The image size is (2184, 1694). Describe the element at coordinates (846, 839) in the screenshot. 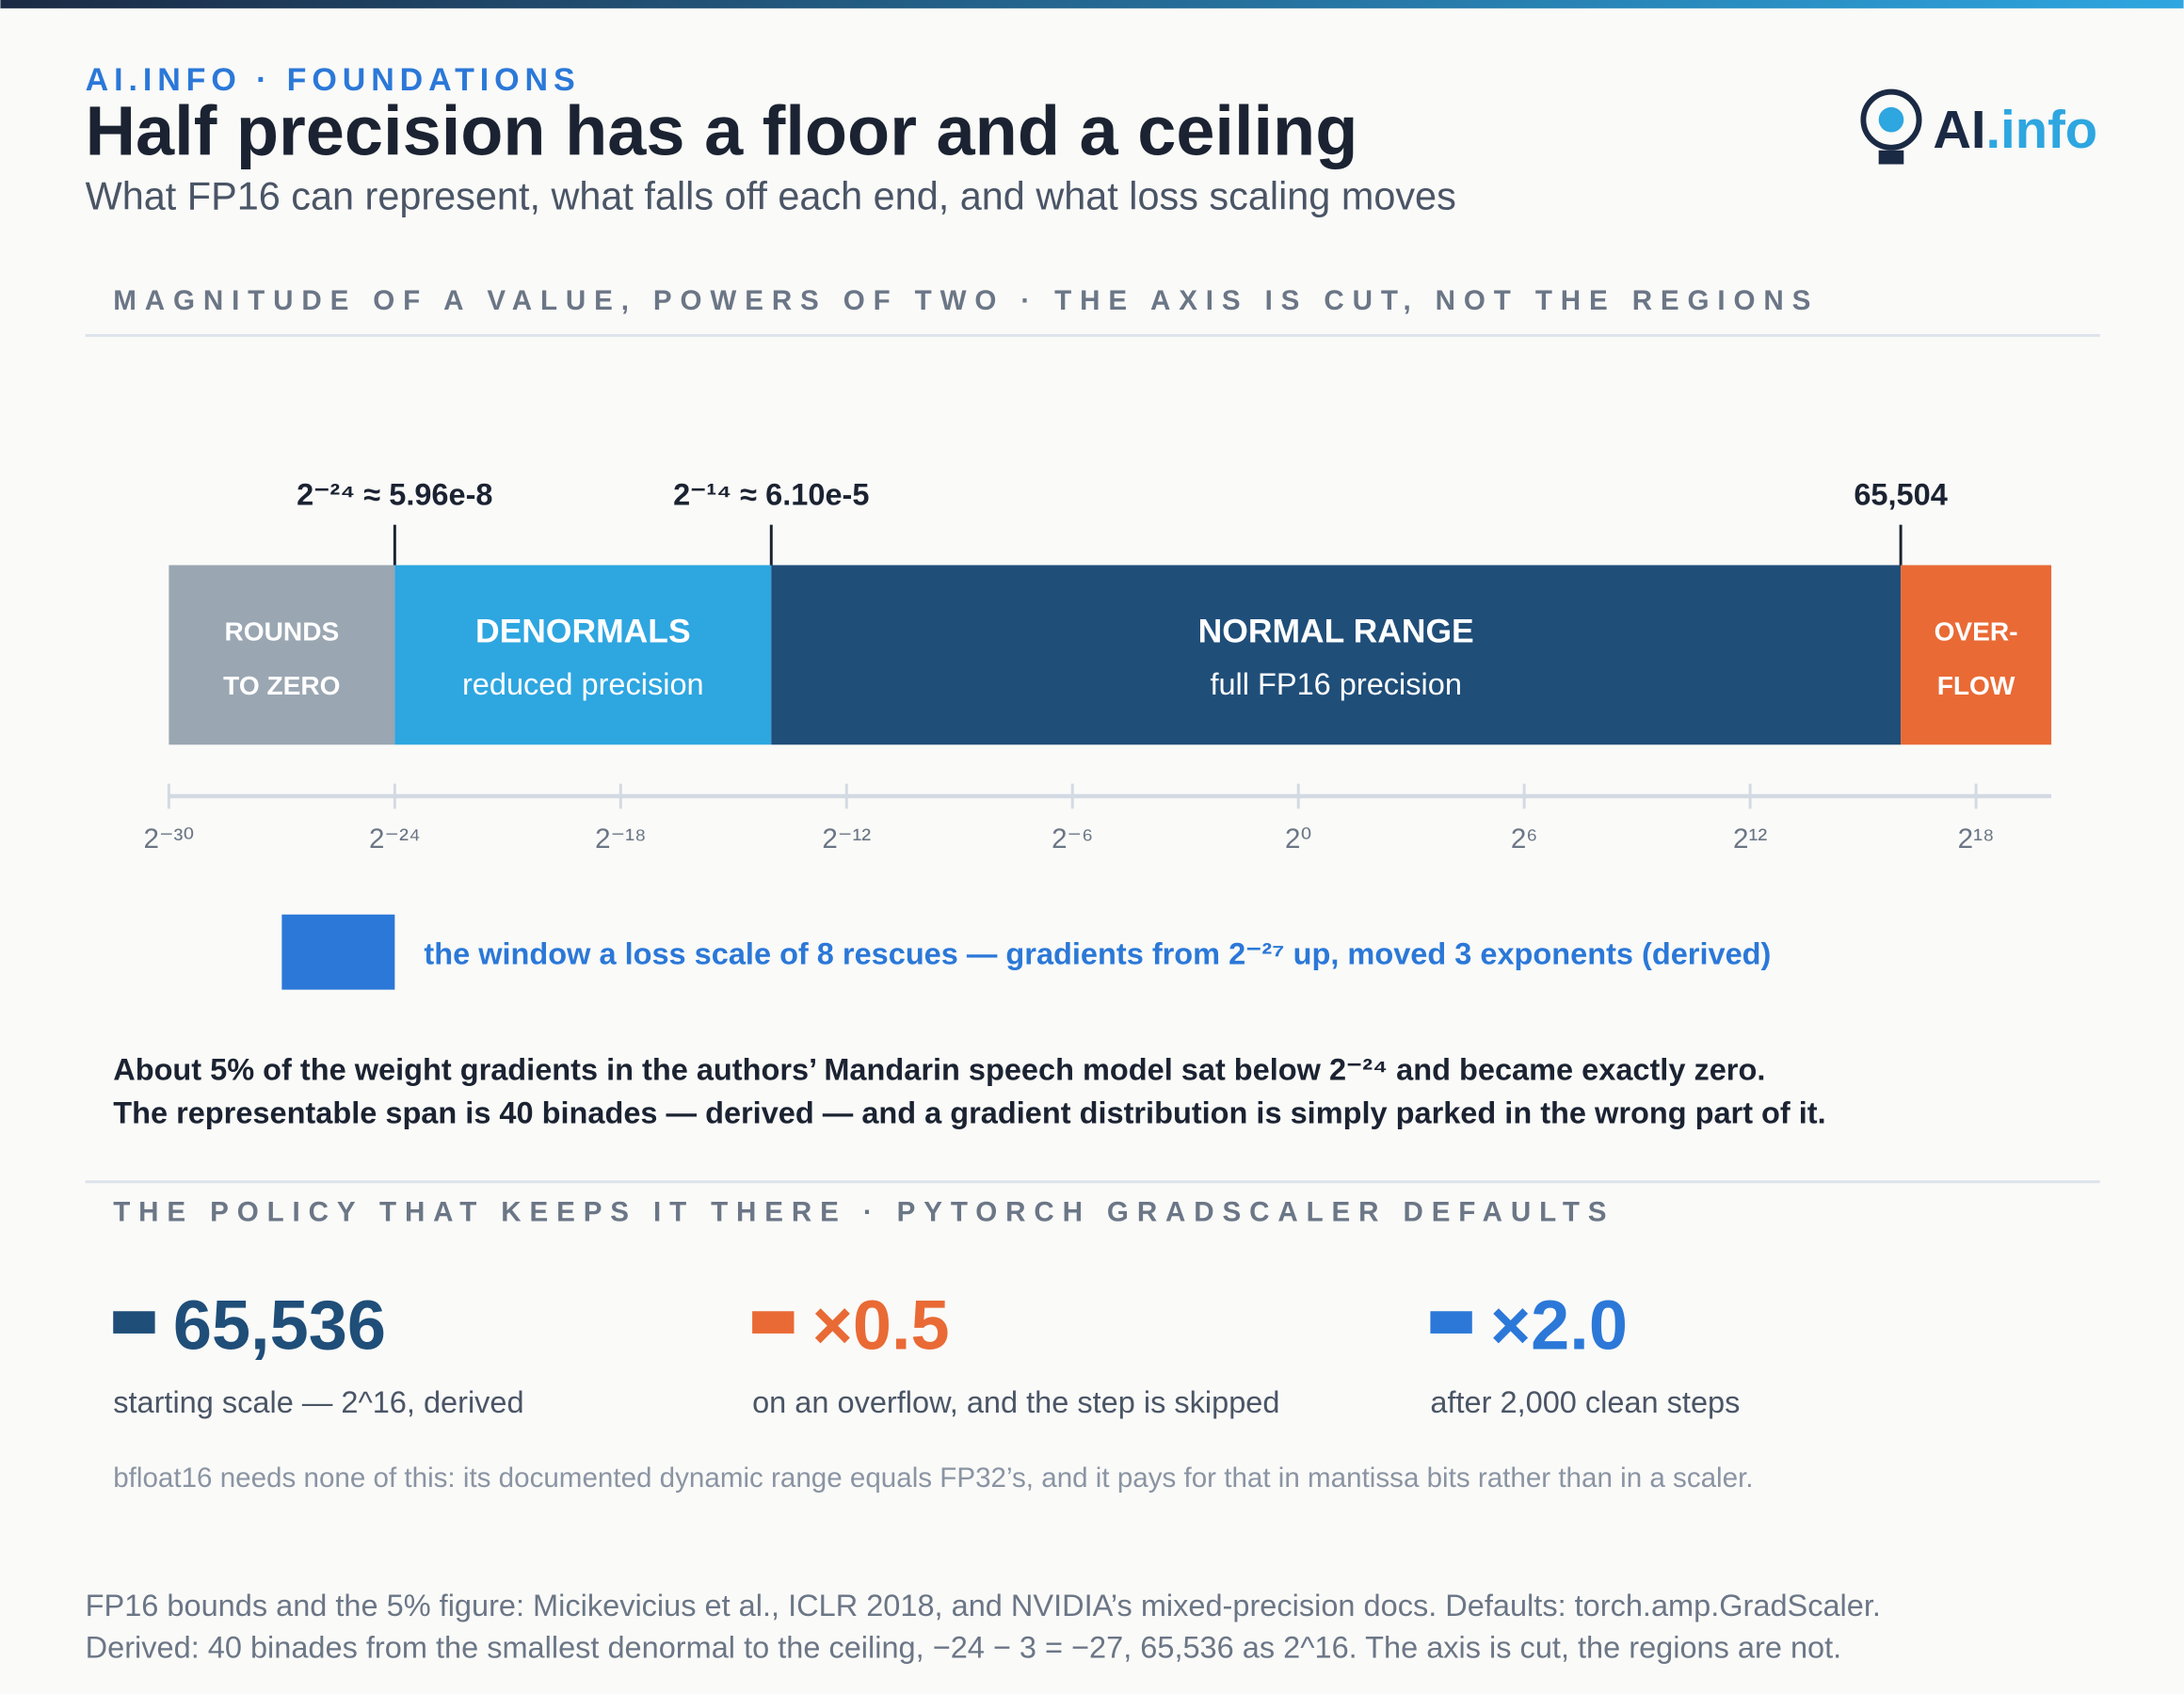

I see `x-tick-label: 2⁻¹²` at that location.